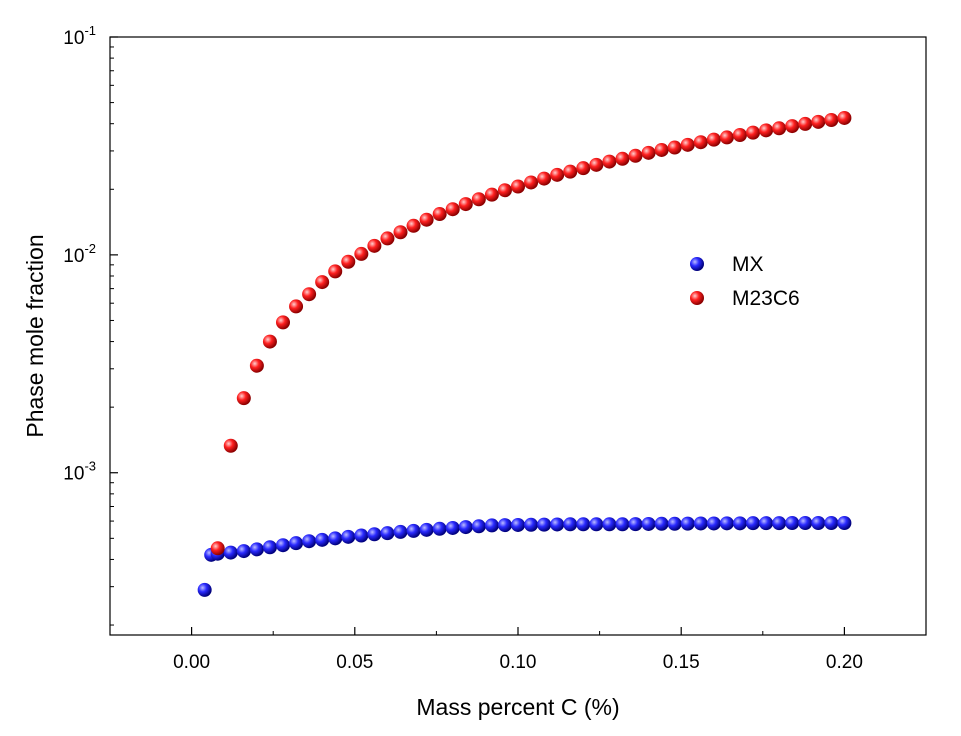 This screenshot has height=736, width=961. Describe the element at coordinates (748, 264) in the screenshot. I see `legend-label: MX` at that location.